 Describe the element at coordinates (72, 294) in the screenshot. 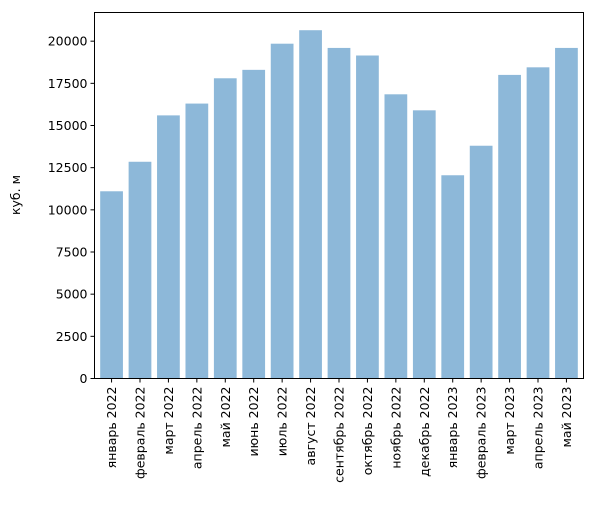

I see `y-tick-label: 5000` at that location.